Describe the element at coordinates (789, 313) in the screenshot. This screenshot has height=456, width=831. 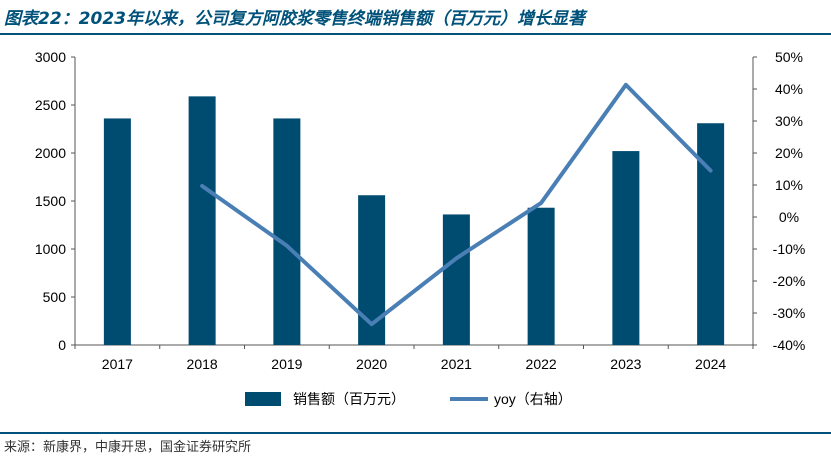
I see `y-right-tick-label: -30%` at that location.